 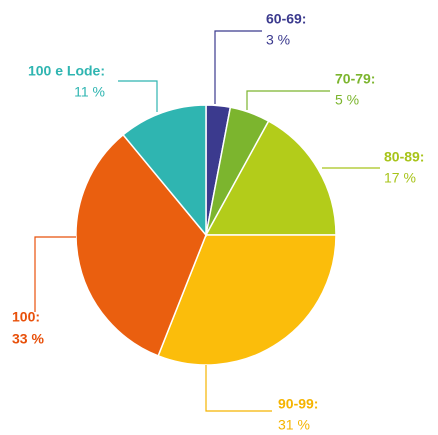 What do you see at coordinates (400, 178) in the screenshot?
I see `value-label: 17 %` at bounding box center [400, 178].